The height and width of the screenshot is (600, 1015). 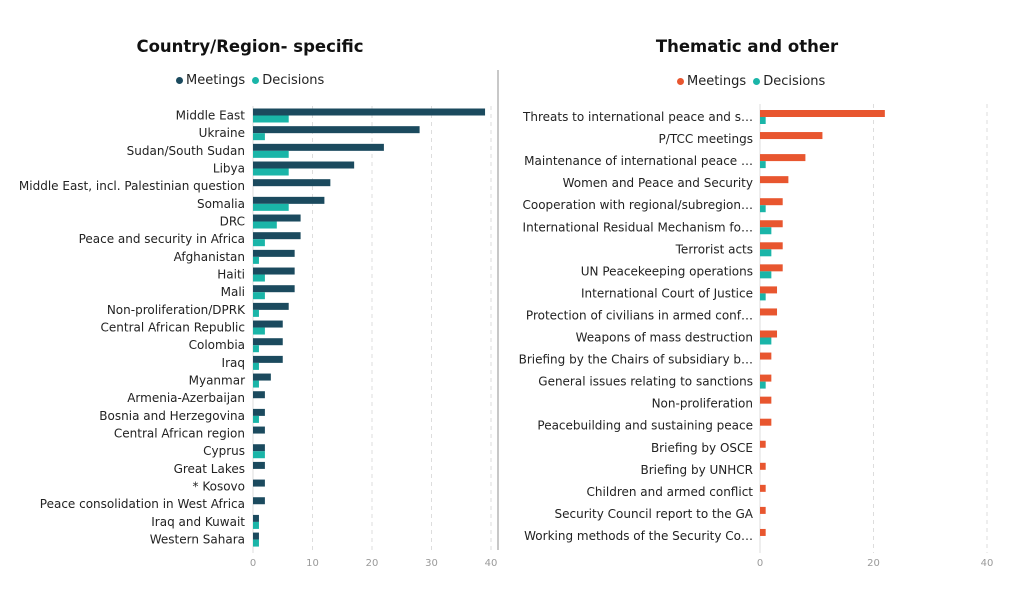 What do you see at coordinates (702, 404) in the screenshot?
I see `right-category-label: Non-proliferation` at bounding box center [702, 404].